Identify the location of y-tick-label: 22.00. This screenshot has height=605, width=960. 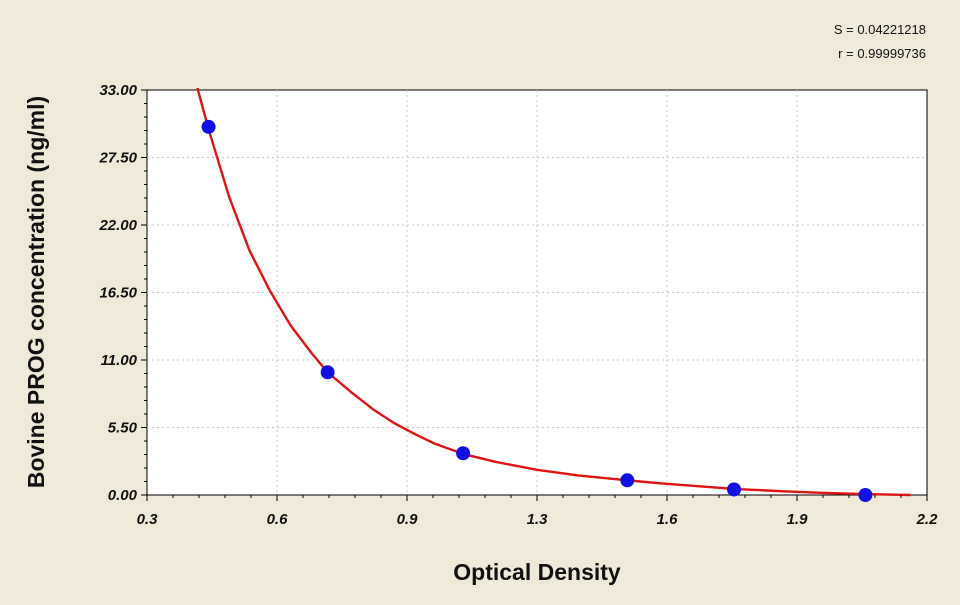
(117, 225).